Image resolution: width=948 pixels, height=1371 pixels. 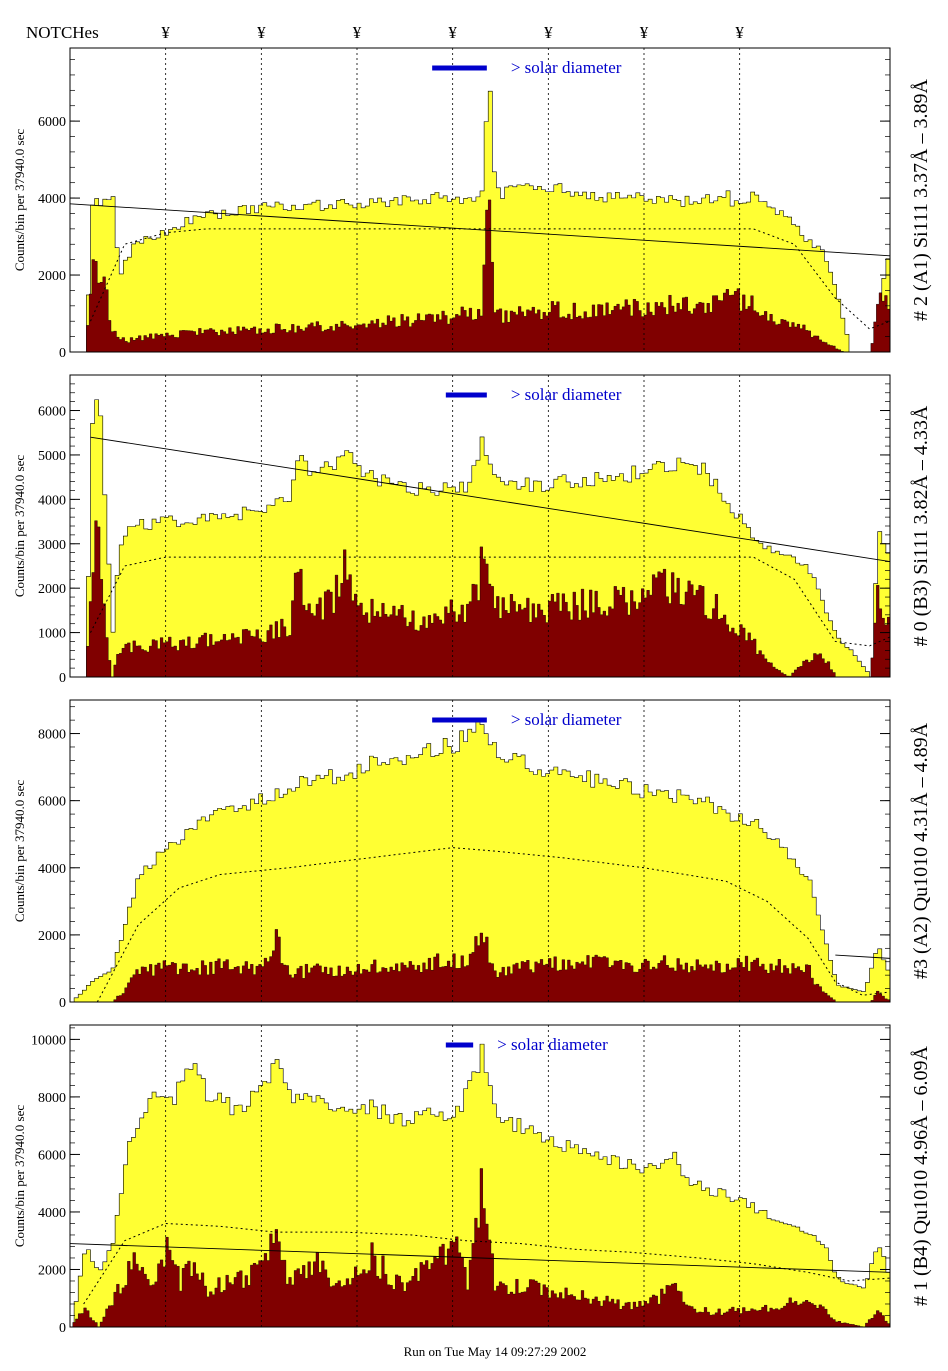 I want to click on run-timestamp: Run on Tue May 14 09:27:29 2002, so click(x=495, y=1351).